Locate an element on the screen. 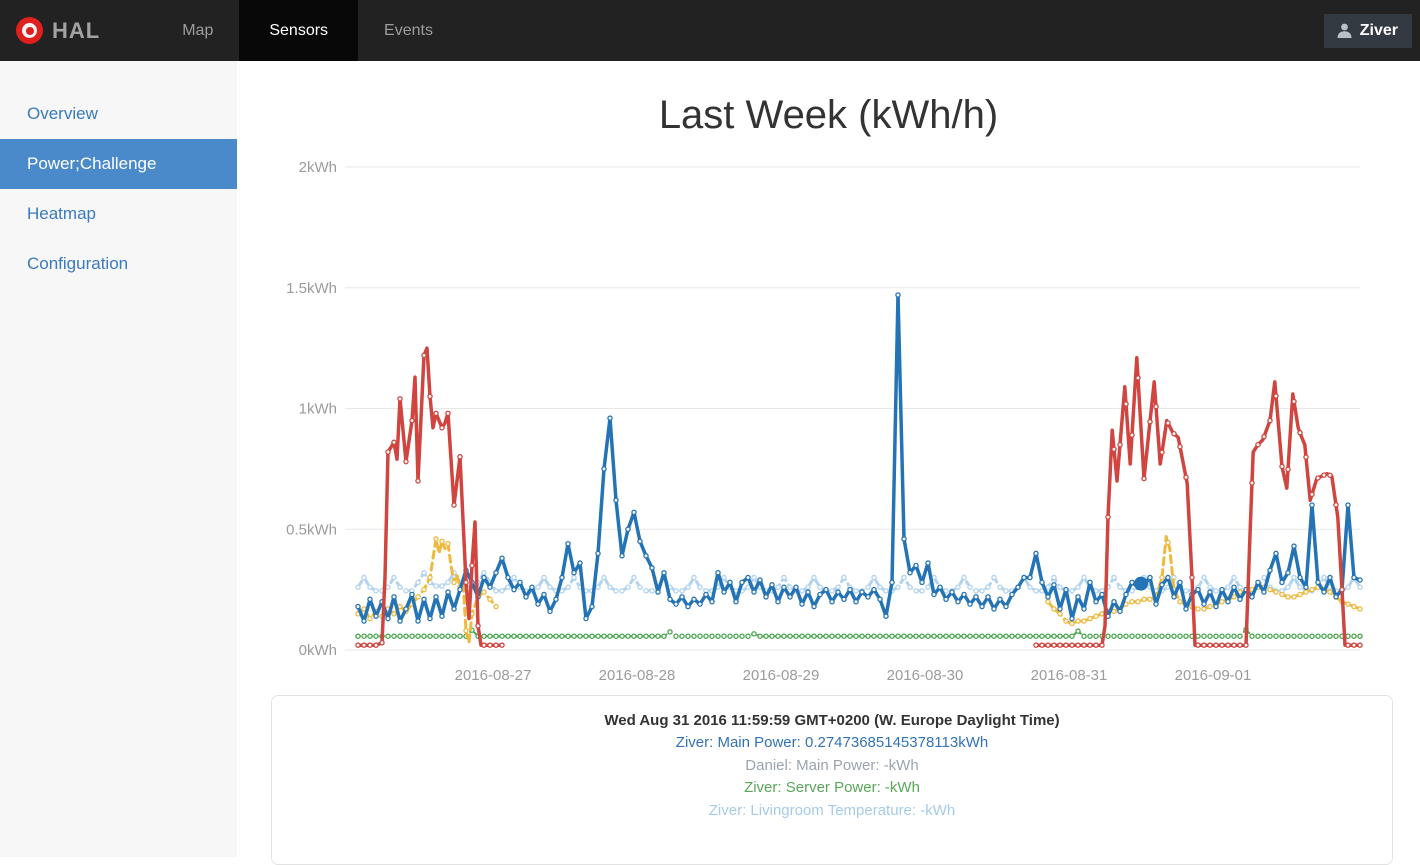 The image size is (1420, 865). y-tick-label: 0.5kWh is located at coordinates (311, 529).